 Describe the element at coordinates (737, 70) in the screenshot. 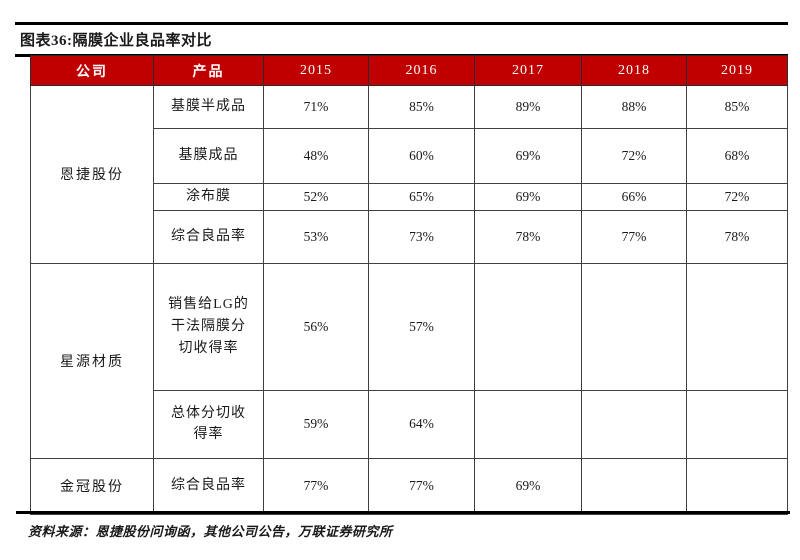

I see `header-2019: 2019` at that location.